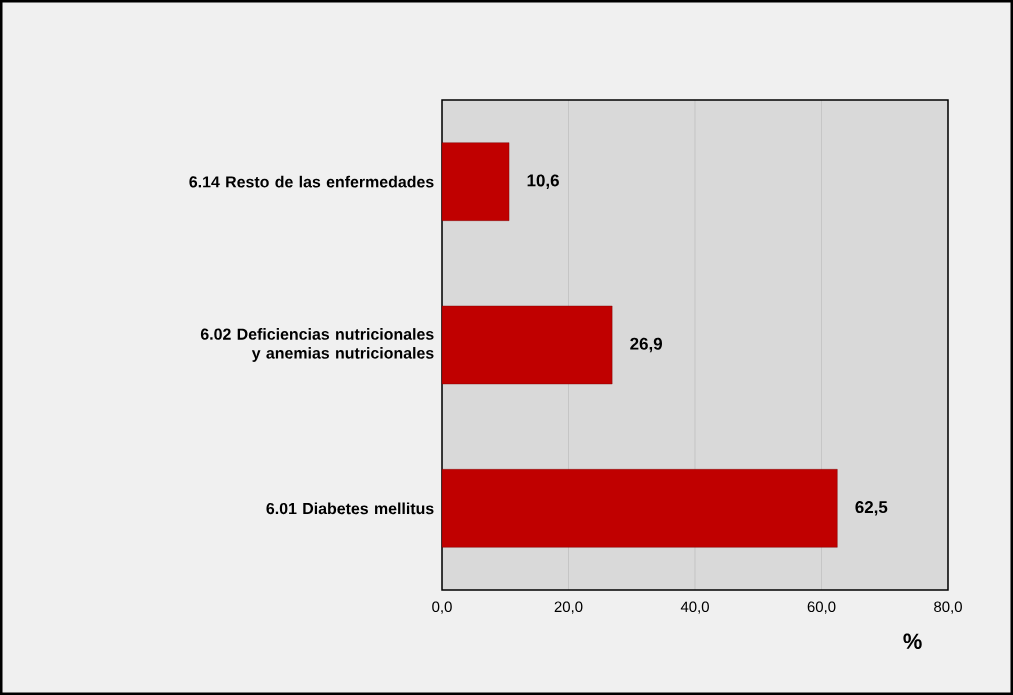 Image resolution: width=1013 pixels, height=695 pixels. What do you see at coordinates (912, 641) in the screenshot?
I see `x-axis-title: %` at bounding box center [912, 641].